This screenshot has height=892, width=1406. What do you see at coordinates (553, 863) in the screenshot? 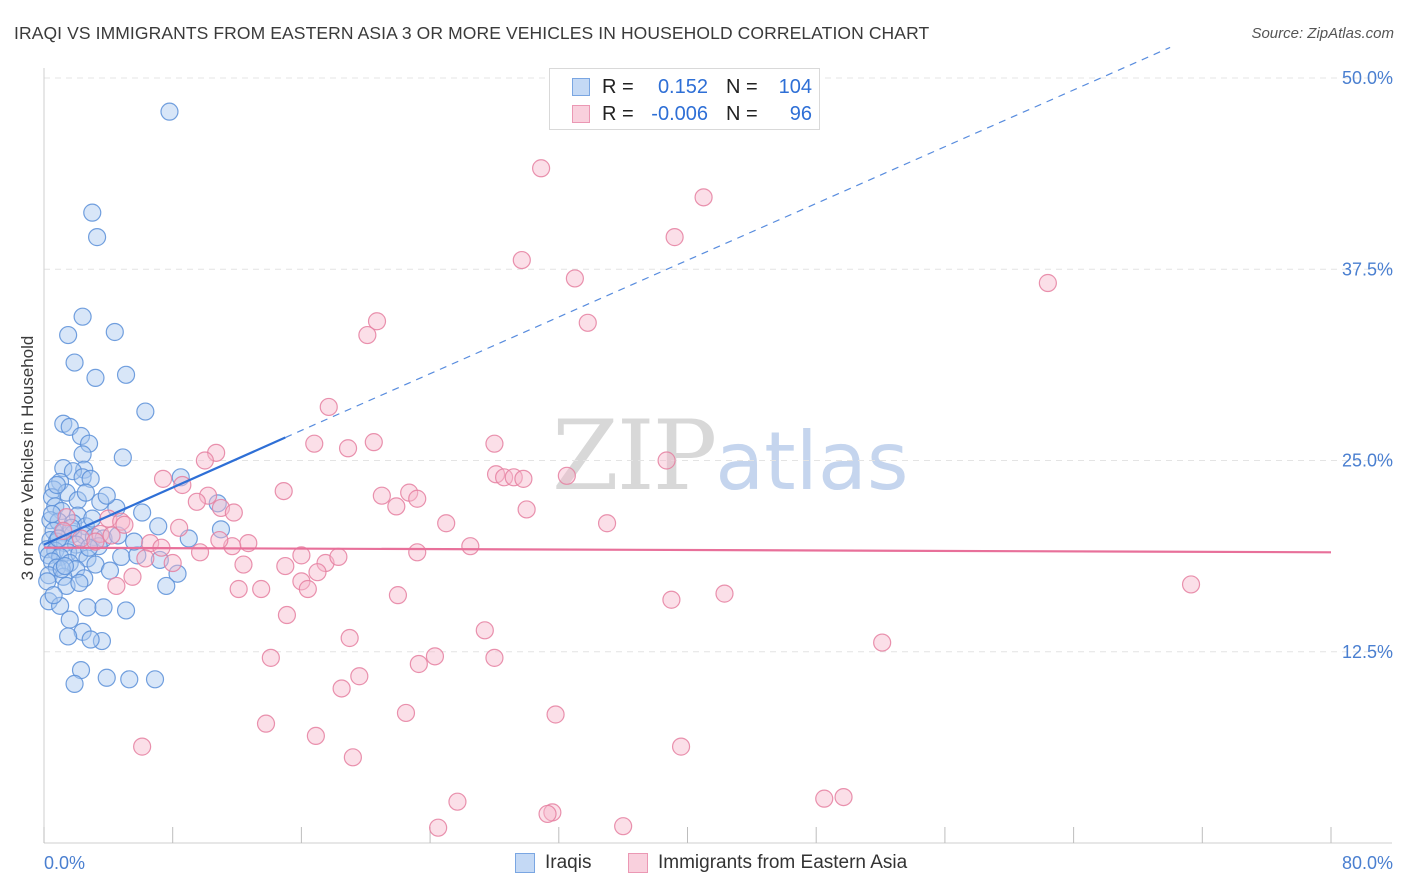
I see `legend-item-iraqis: Iraqis` at bounding box center [553, 863].